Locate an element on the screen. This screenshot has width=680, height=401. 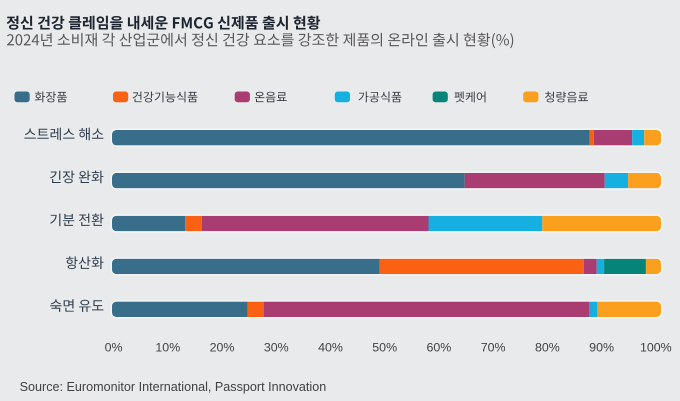
svg-text: 20% is located at coordinates (222, 348).